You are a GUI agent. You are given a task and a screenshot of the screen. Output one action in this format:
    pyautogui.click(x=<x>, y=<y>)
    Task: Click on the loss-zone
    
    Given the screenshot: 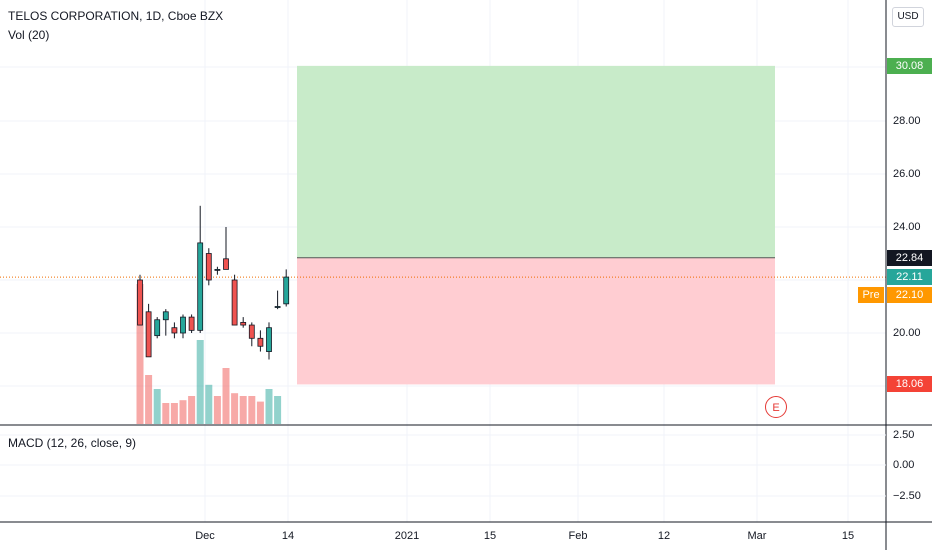 What is the action you would take?
    pyautogui.click(x=536, y=321)
    